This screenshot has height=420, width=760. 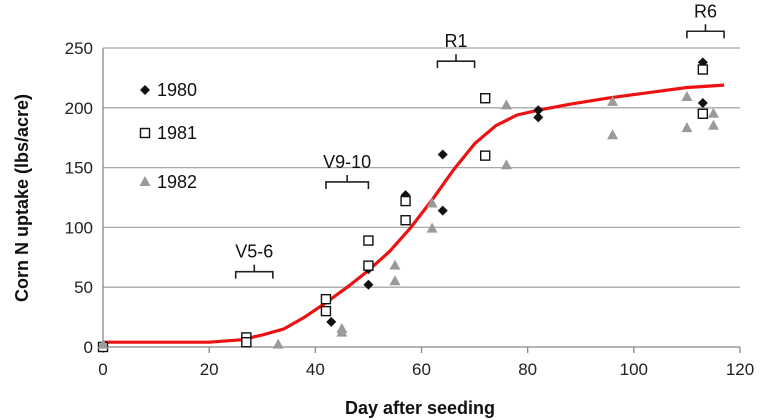 I want to click on legend: 1980 1981 1982, so click(x=168, y=136).